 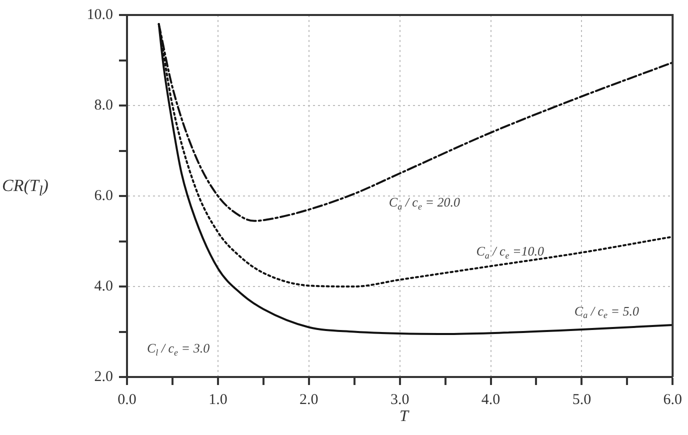 What do you see at coordinates (672, 400) in the screenshot?
I see `x-tick-label: 6.0` at bounding box center [672, 400].